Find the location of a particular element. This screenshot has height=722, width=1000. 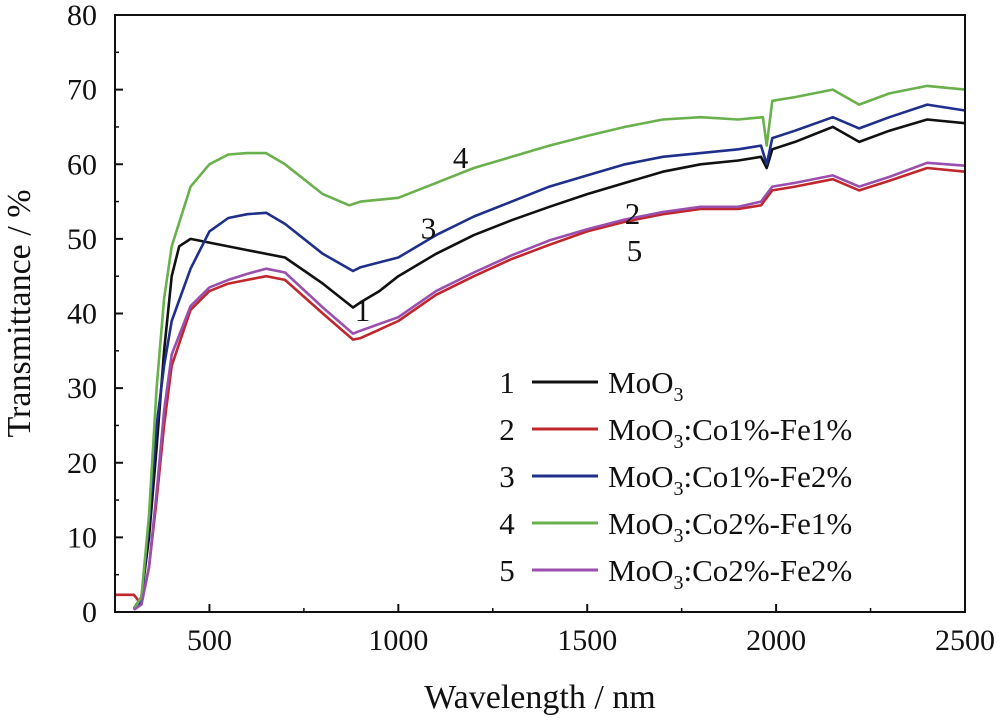

x-tick-label: 2000 is located at coordinates (776, 640).